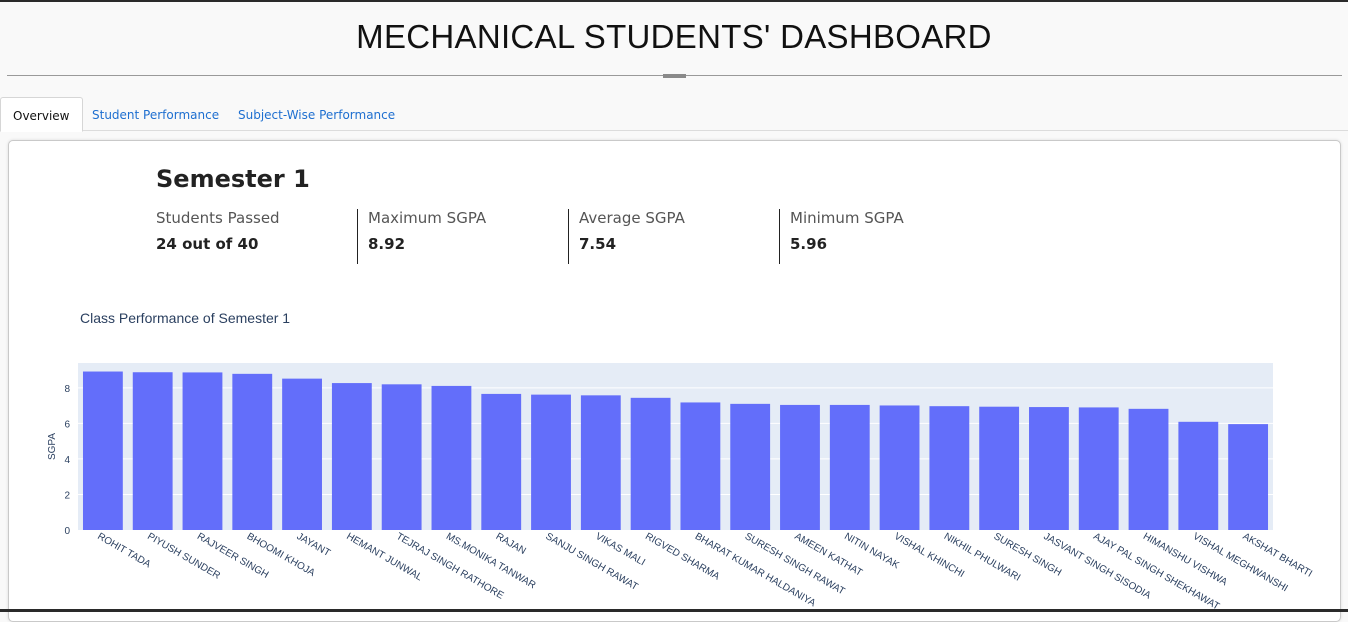  Describe the element at coordinates (41, 114) in the screenshot. I see `tab-overview: Overview` at that location.